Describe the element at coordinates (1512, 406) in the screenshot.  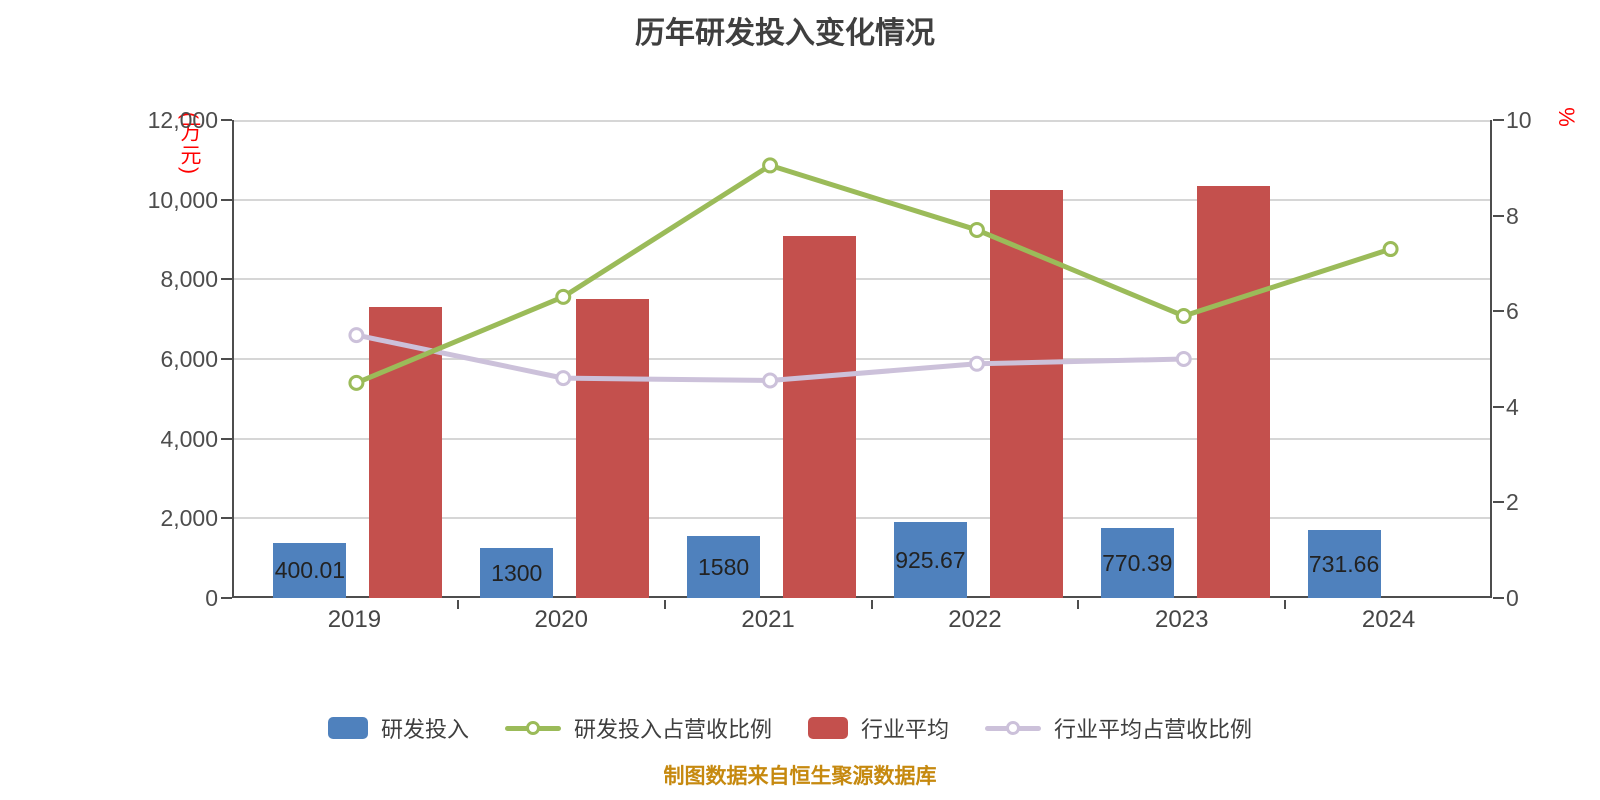
I see `y-axis-tick-label-right: 4` at that location.